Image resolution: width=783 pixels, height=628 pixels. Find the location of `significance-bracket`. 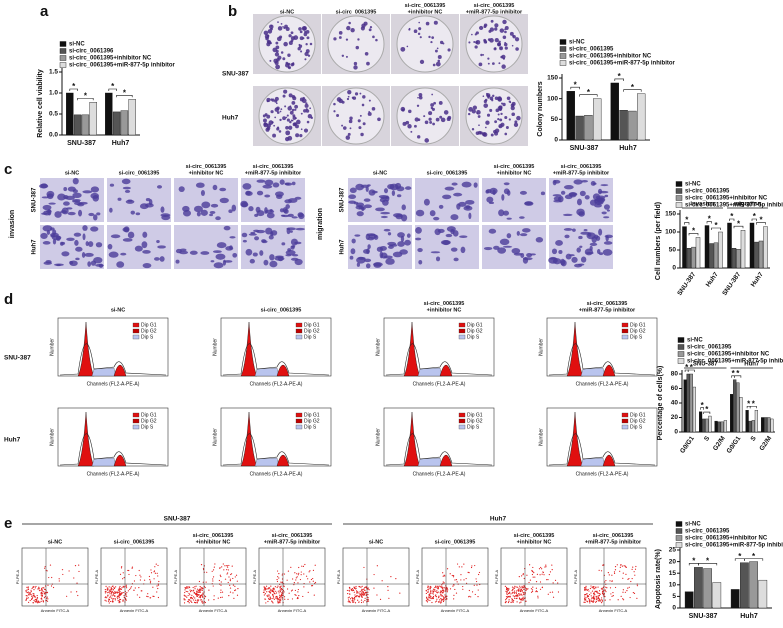

significance-bracket is located at coordinates (707, 413).